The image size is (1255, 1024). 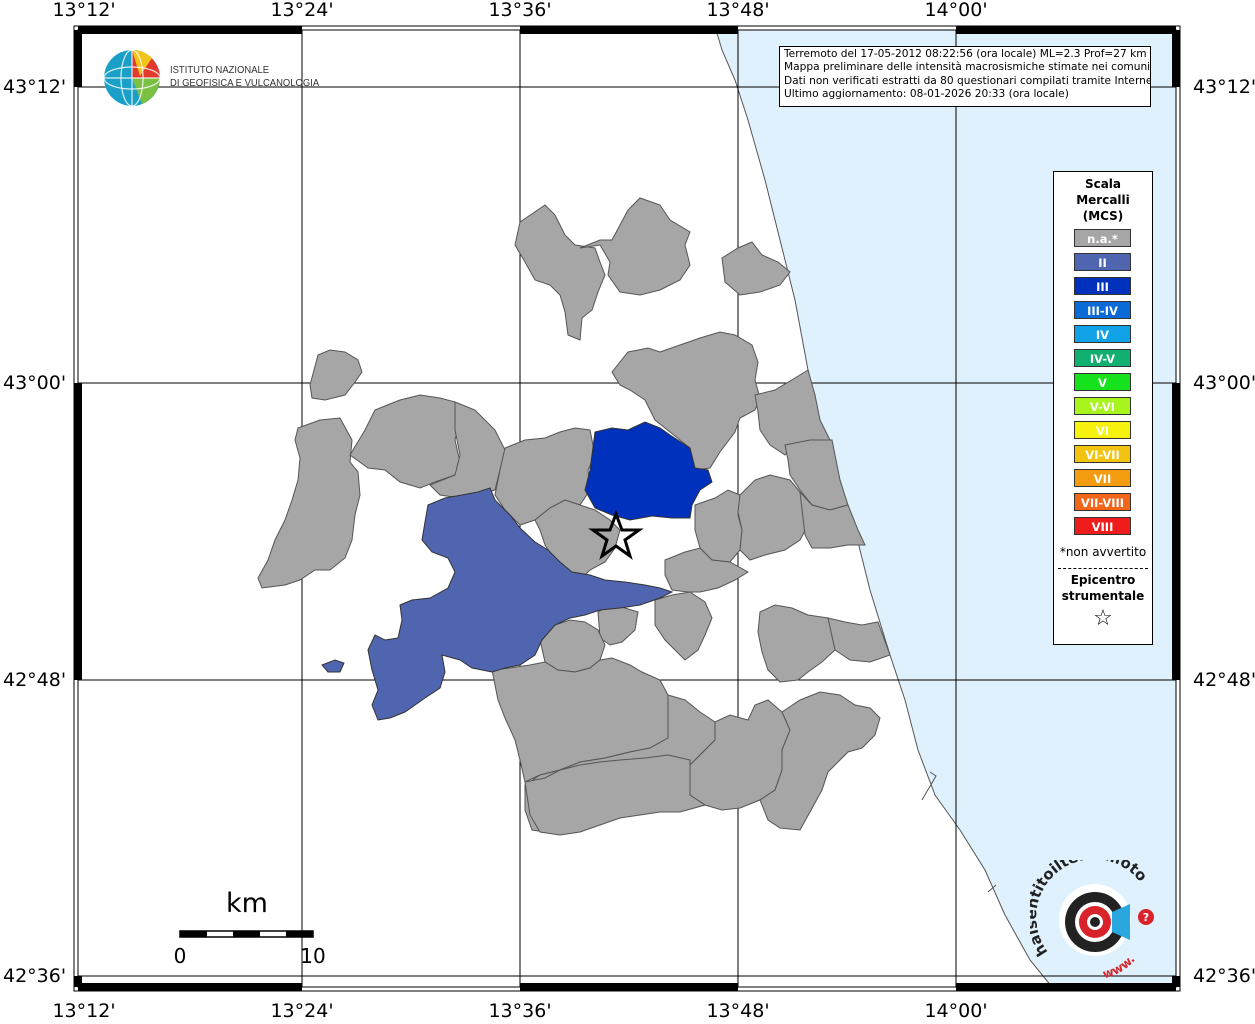 What do you see at coordinates (1103, 568) in the screenshot?
I see `legend-divider` at bounding box center [1103, 568].